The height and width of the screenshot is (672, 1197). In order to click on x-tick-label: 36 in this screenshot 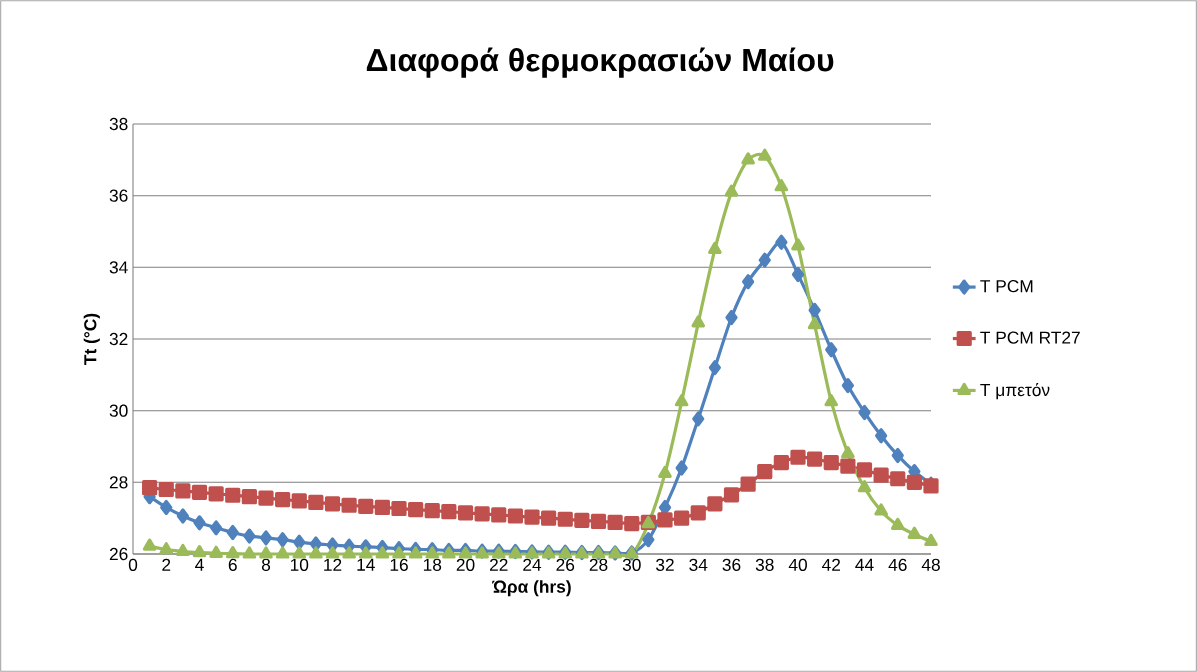, I will do `click(731, 564)`.